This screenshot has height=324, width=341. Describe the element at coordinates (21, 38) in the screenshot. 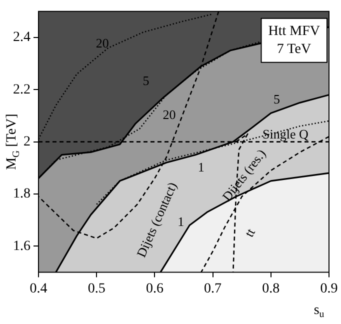

I see `y-tick-label: 2.4` at that location.